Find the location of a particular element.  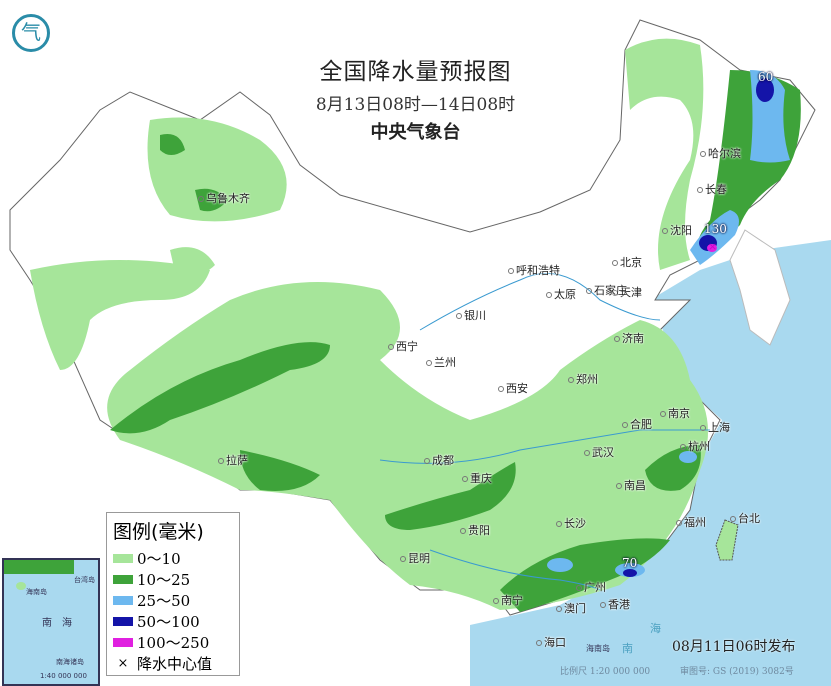

city-label: 上海 is located at coordinates (715, 427).